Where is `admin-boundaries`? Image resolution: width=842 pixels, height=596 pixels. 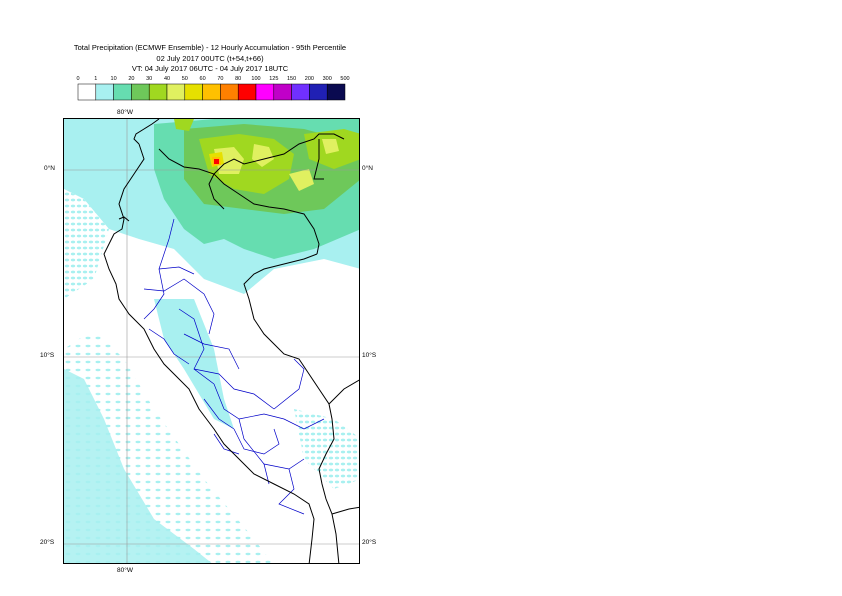
admin-boundaries is located at coordinates (234, 366).